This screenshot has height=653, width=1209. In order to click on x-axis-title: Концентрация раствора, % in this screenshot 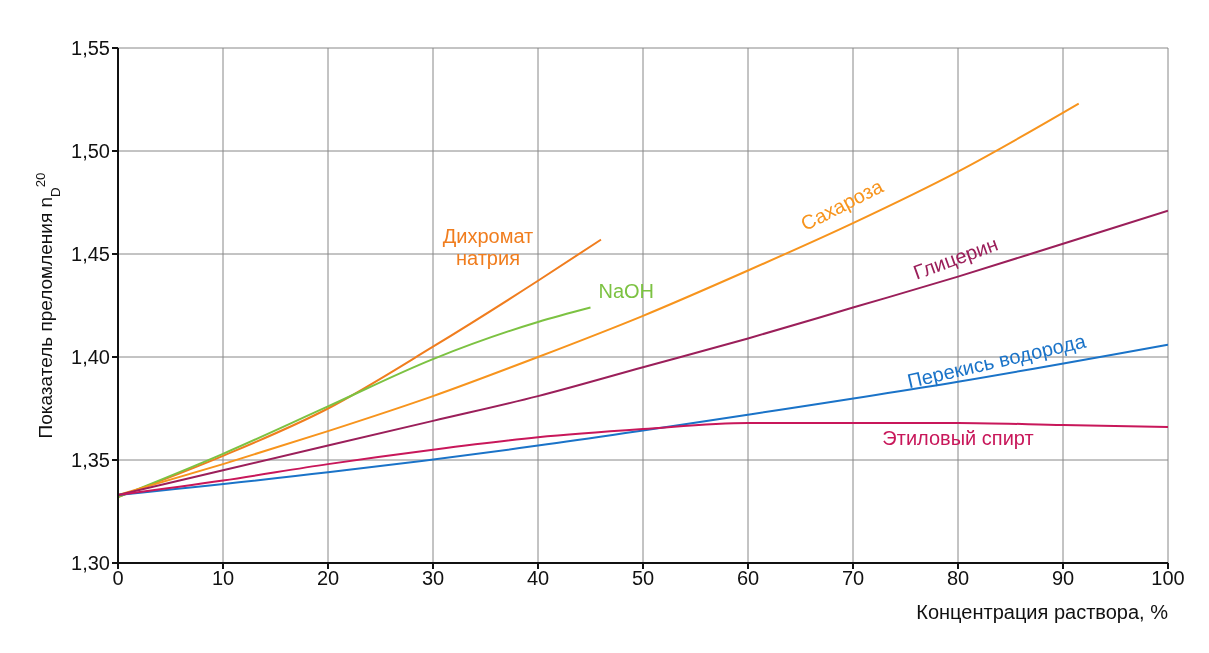, I will do `click(1042, 612)`.